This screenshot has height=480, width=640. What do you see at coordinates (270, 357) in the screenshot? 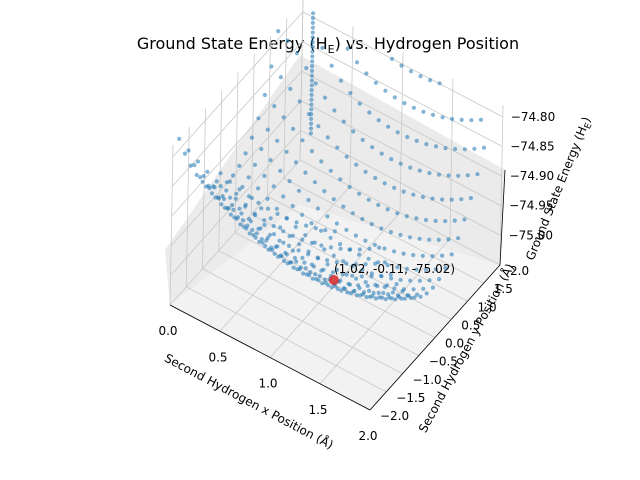
I see `x-axis-line` at bounding box center [270, 357].